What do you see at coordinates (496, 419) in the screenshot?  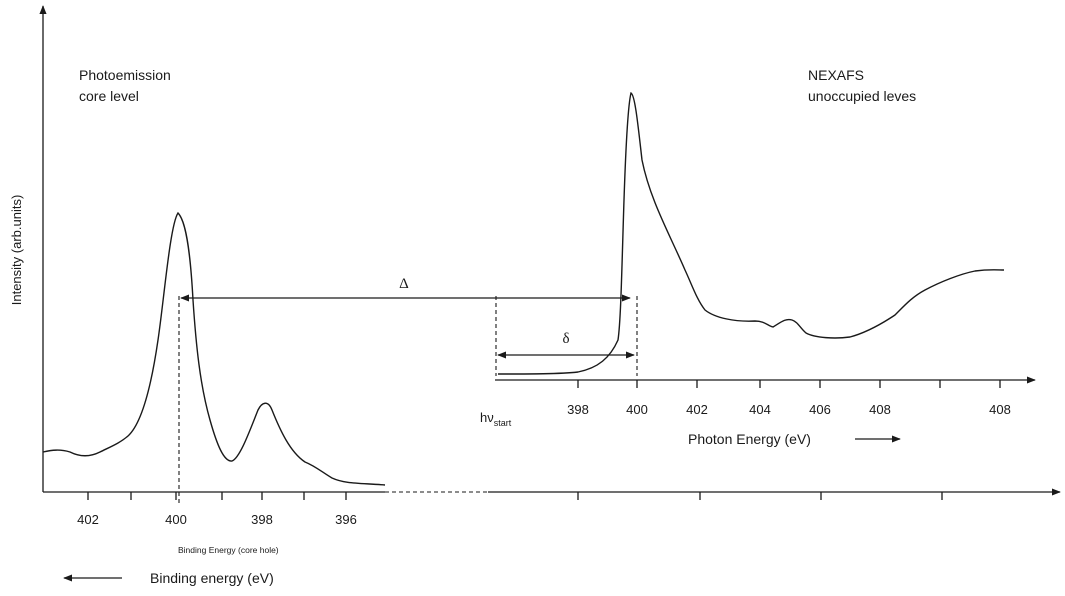 I see `hv-start-label: hνstart` at bounding box center [496, 419].